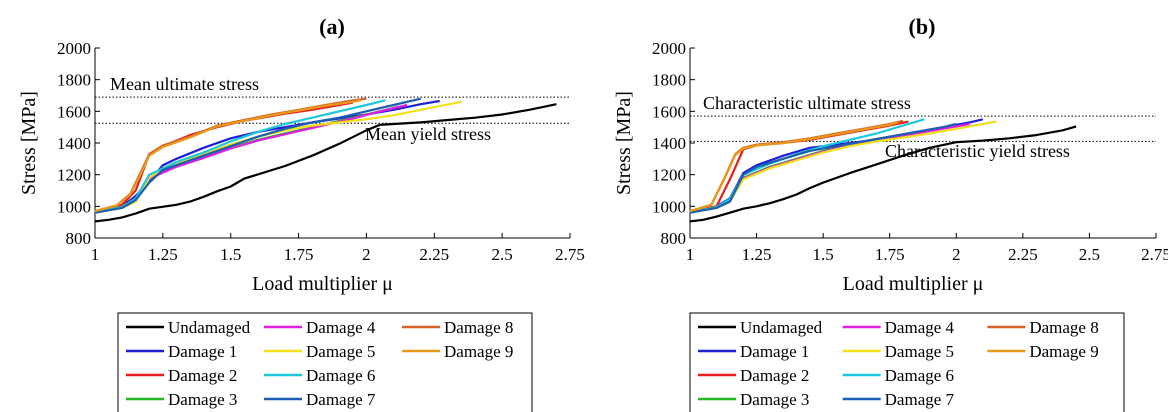 This screenshot has height=412, width=1168. I want to click on chart-title: (a), so click(332, 26).